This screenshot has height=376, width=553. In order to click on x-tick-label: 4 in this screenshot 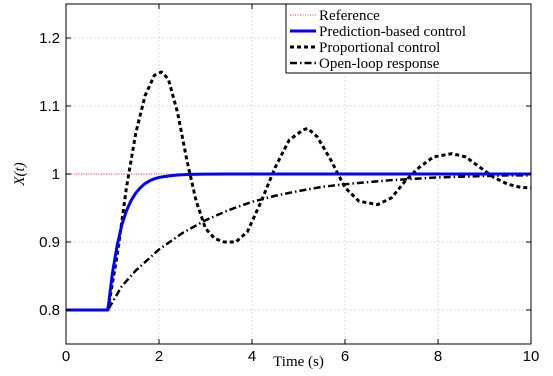, I will do `click(252, 356)`.